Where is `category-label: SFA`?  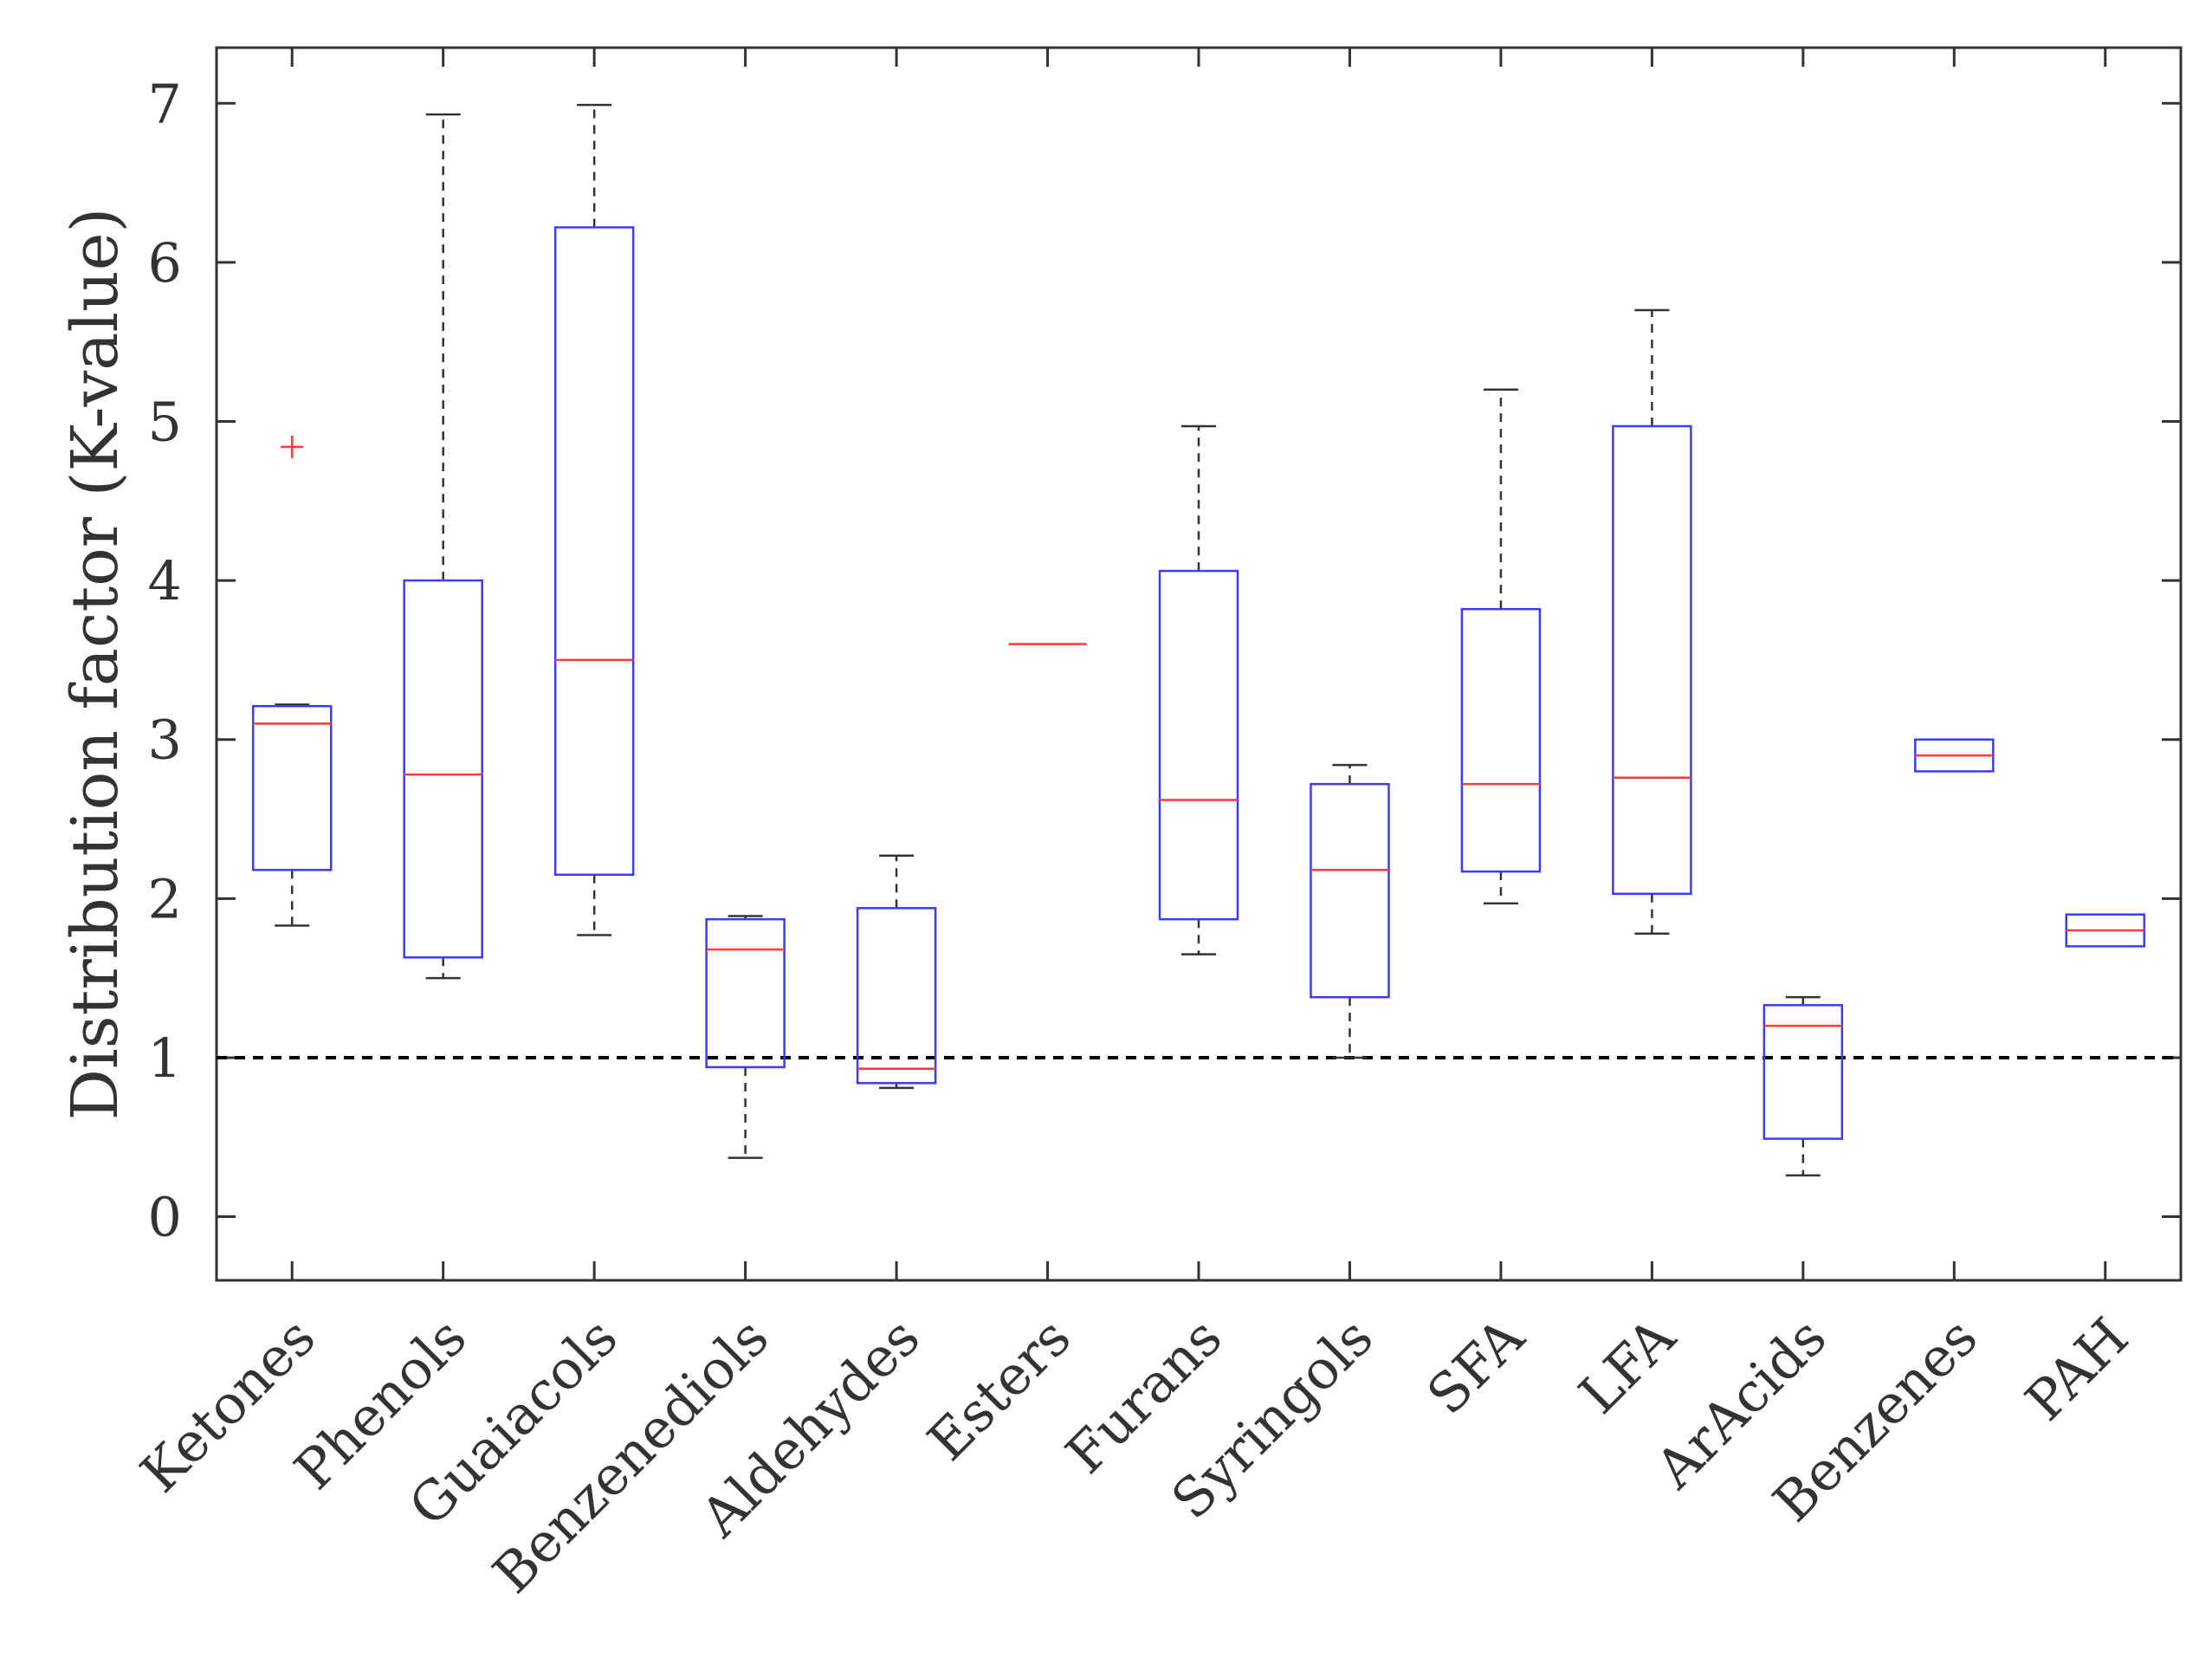 category-label: SFA is located at coordinates (1476, 1366).